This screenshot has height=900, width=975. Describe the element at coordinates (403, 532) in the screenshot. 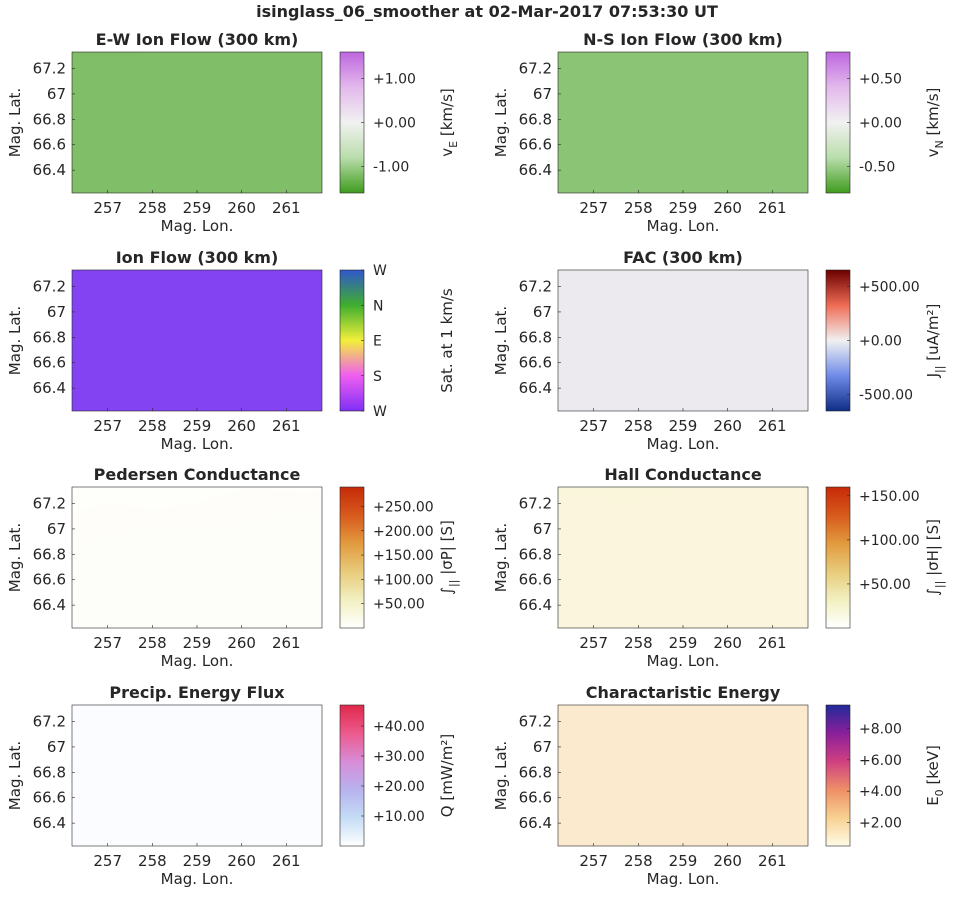

I see `colorbar-tick-label: +200.00` at that location.